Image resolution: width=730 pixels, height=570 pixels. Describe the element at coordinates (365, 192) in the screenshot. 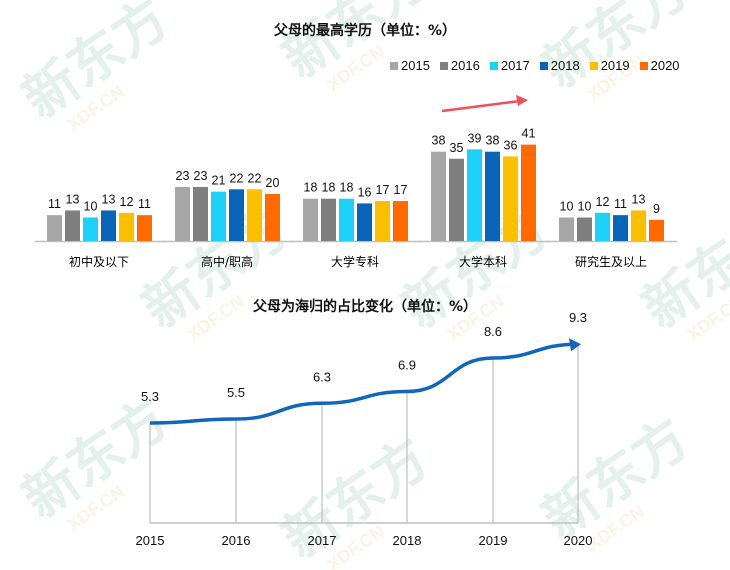

I see `bar-value-label: 16` at that location.